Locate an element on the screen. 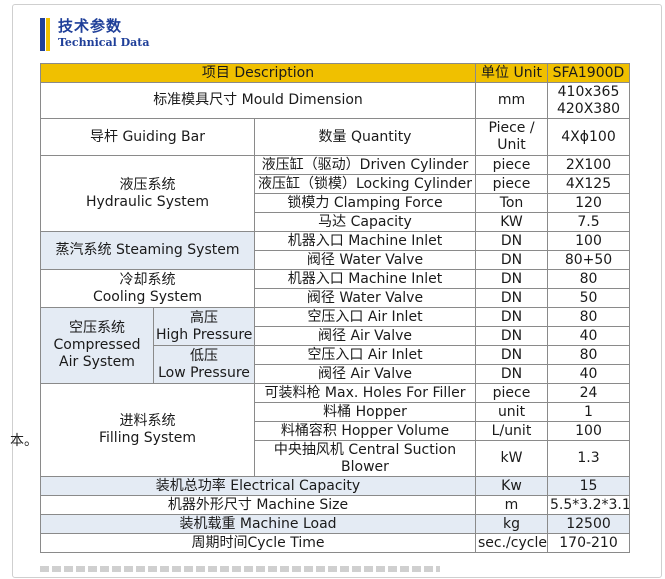 The height and width of the screenshot is (579, 665). compressed-label-en-1: Compressed is located at coordinates (97, 345).